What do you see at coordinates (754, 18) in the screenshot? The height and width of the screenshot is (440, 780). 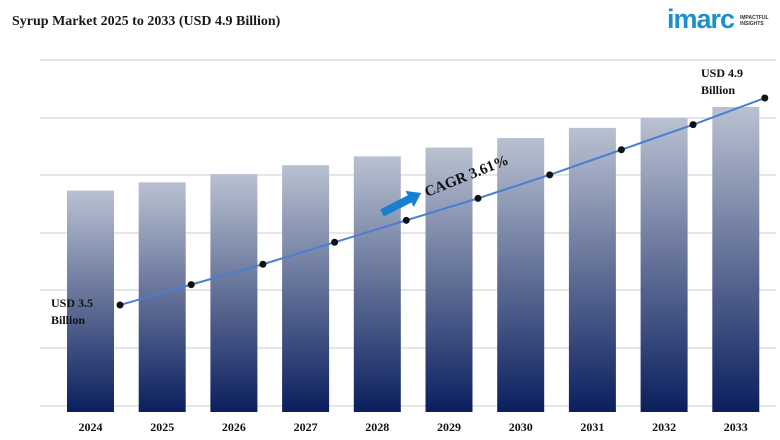 I see `logo-tagline-line-1: IMPACTFUL` at bounding box center [754, 18].